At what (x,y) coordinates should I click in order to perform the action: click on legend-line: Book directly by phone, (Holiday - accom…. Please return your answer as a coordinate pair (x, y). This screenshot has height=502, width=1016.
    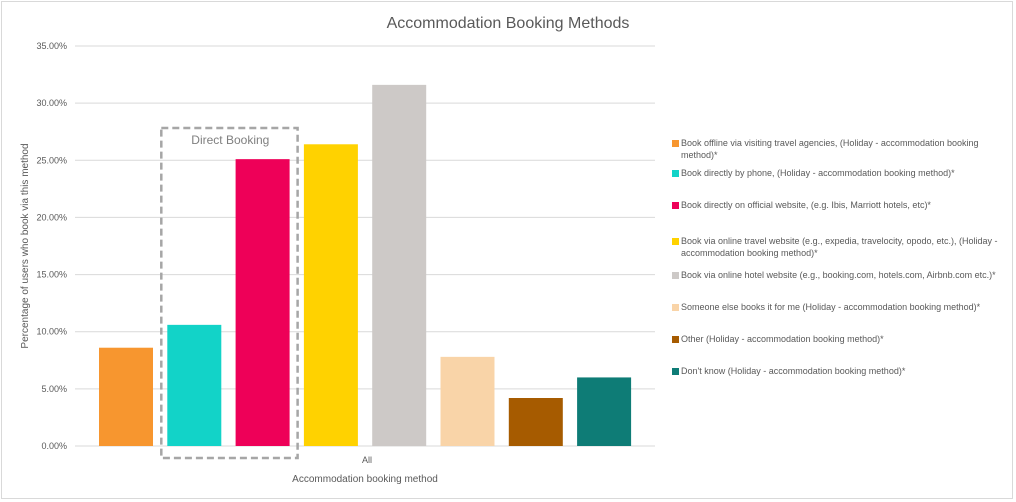
    Looking at the image, I should click on (818, 173).